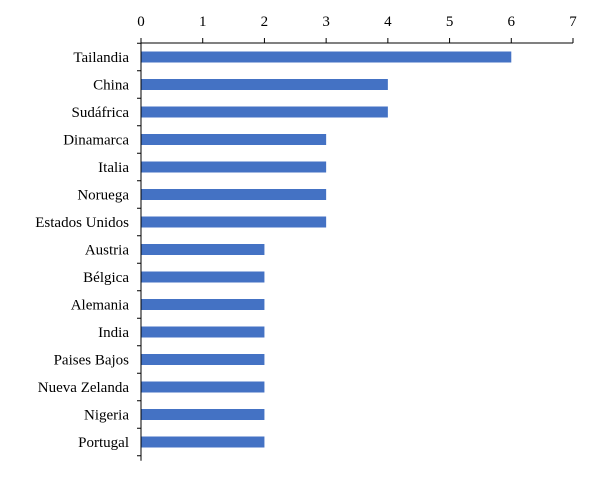 This screenshot has height=482, width=599. I want to click on category-label: Alemania, so click(100, 306).